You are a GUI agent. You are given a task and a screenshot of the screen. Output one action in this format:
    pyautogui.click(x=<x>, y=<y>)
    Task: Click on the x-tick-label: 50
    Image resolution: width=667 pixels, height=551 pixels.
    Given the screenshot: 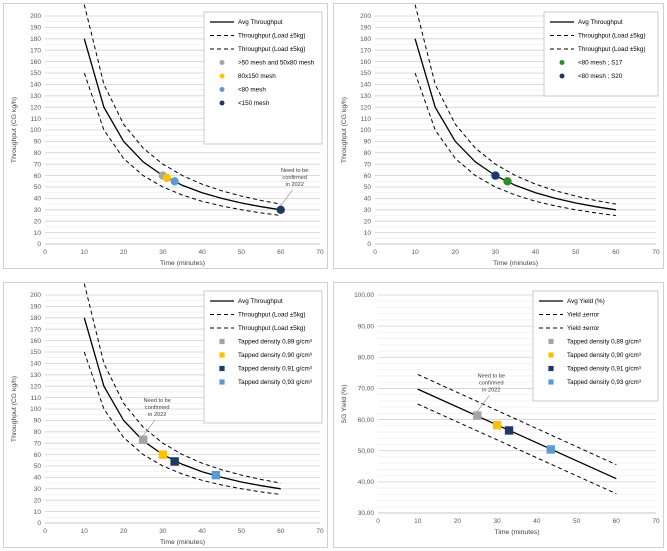 What is the action you would take?
    pyautogui.click(x=242, y=531)
    